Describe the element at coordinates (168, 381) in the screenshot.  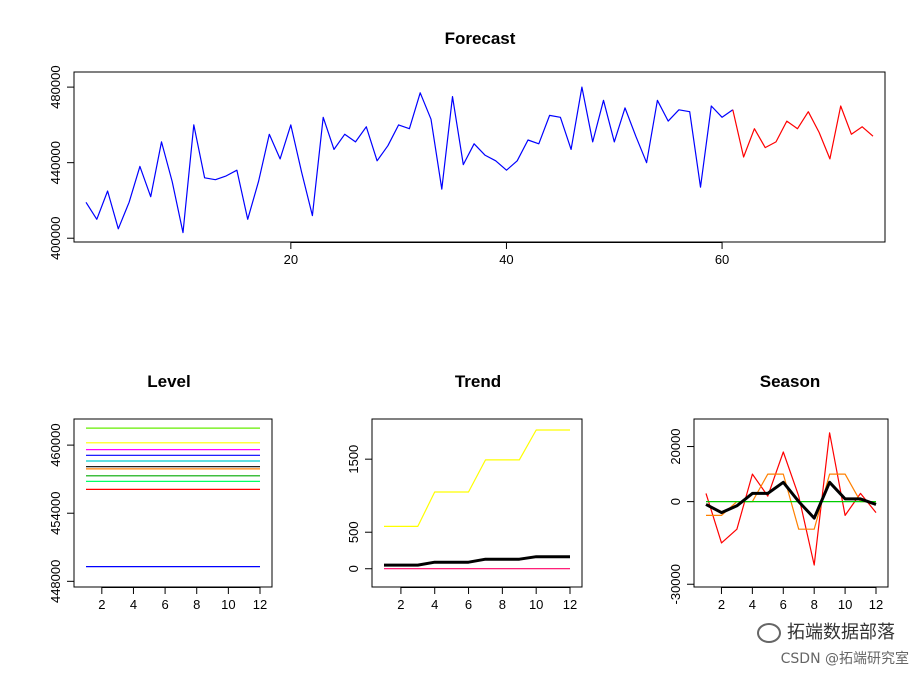
I see `panel-title: Level` at that location.